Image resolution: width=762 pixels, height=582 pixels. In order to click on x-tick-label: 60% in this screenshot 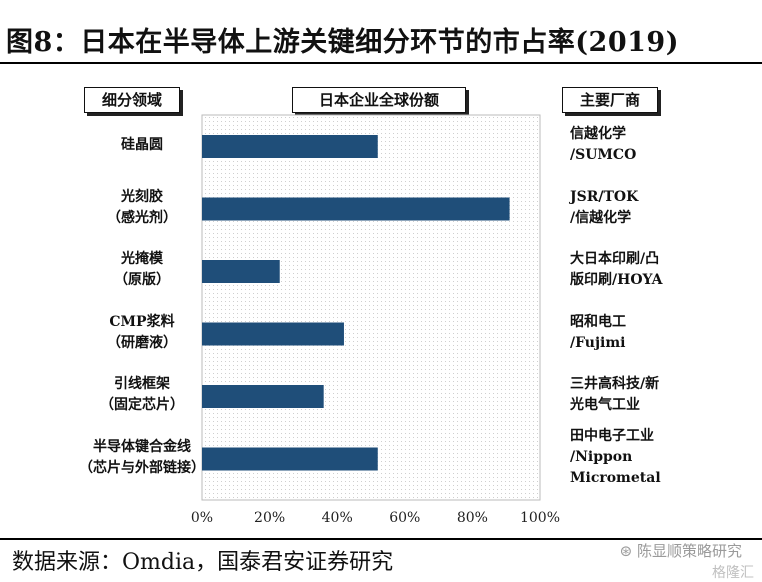, I will do `click(404, 518)`.